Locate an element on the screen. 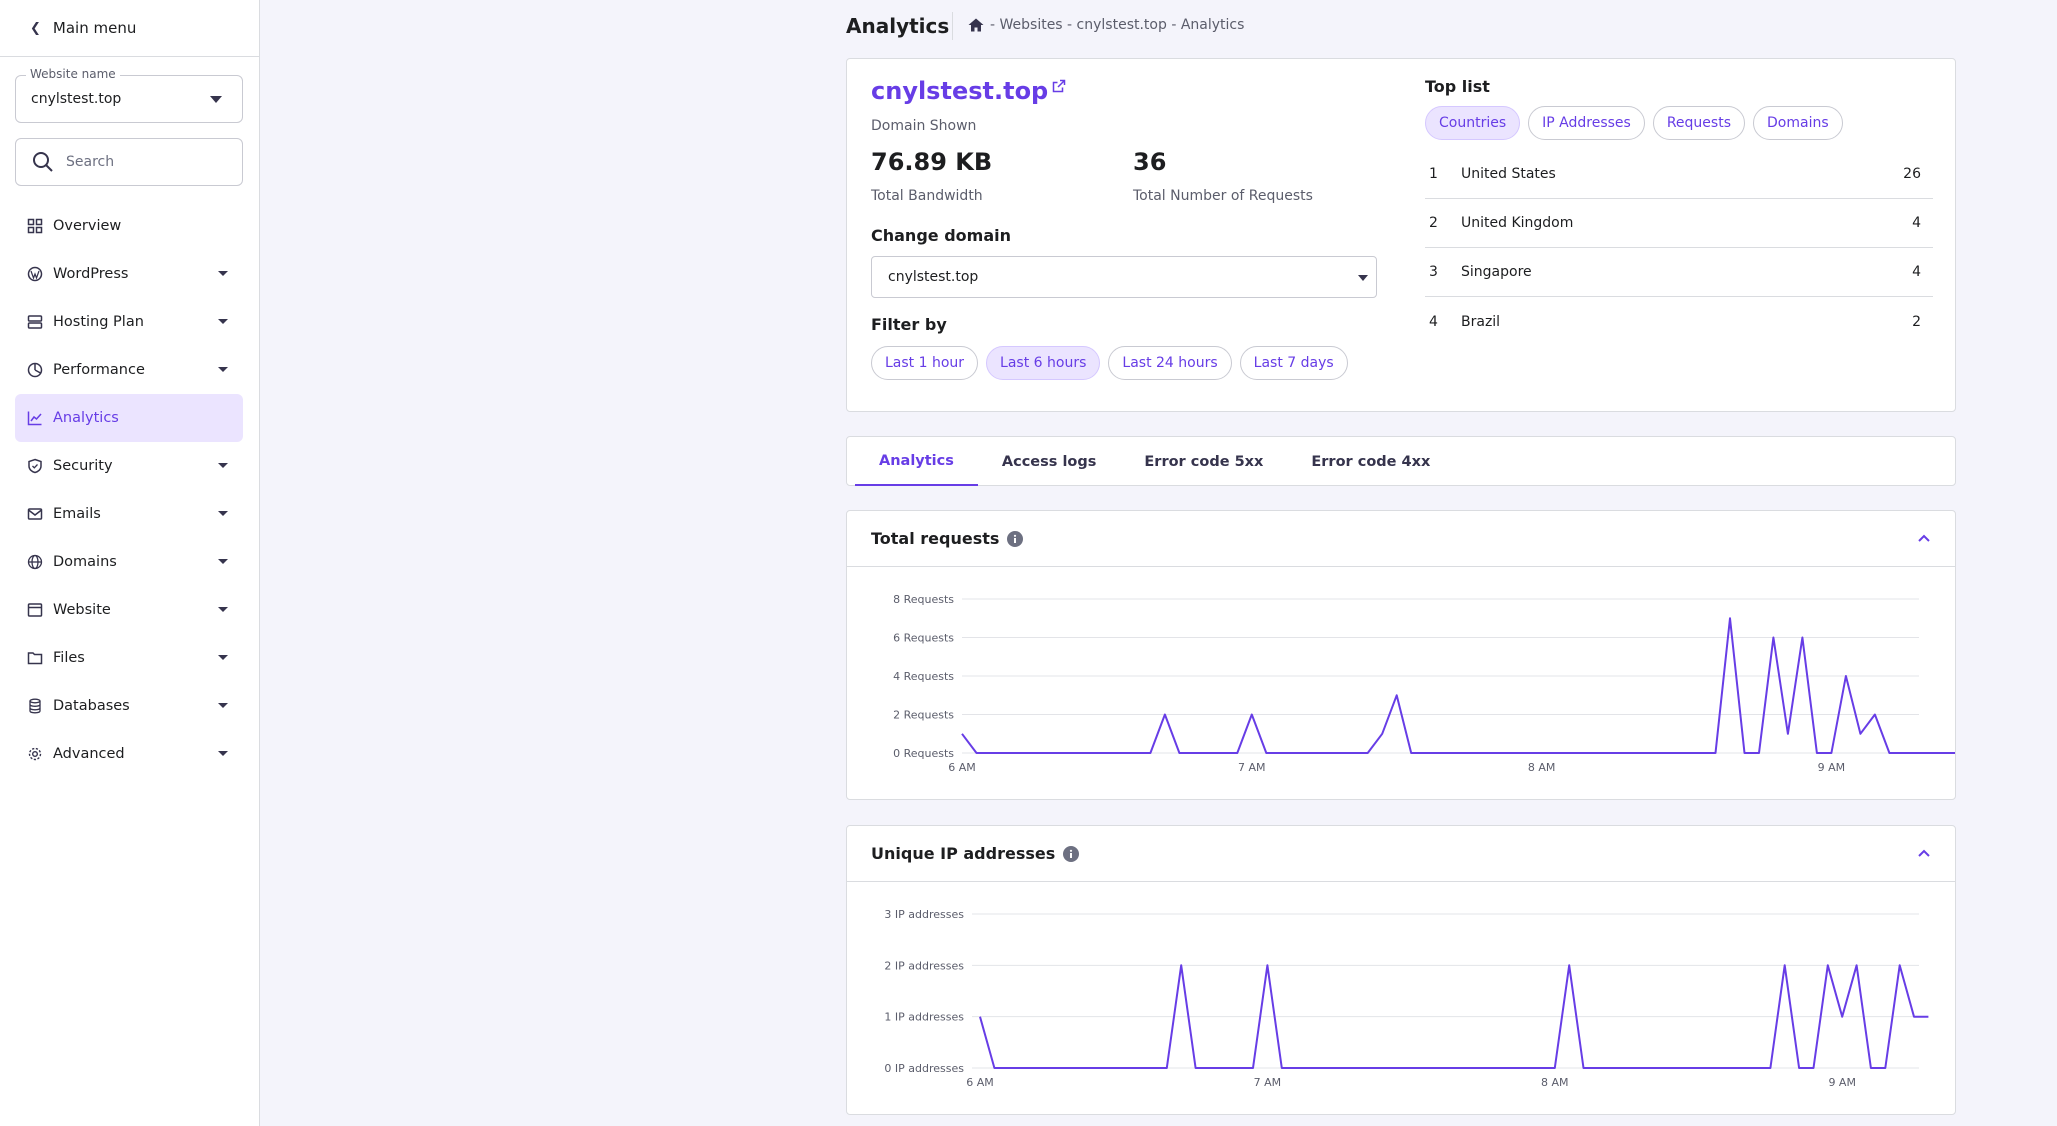 The image size is (2057, 1126). series-line is located at coordinates (1458, 685).